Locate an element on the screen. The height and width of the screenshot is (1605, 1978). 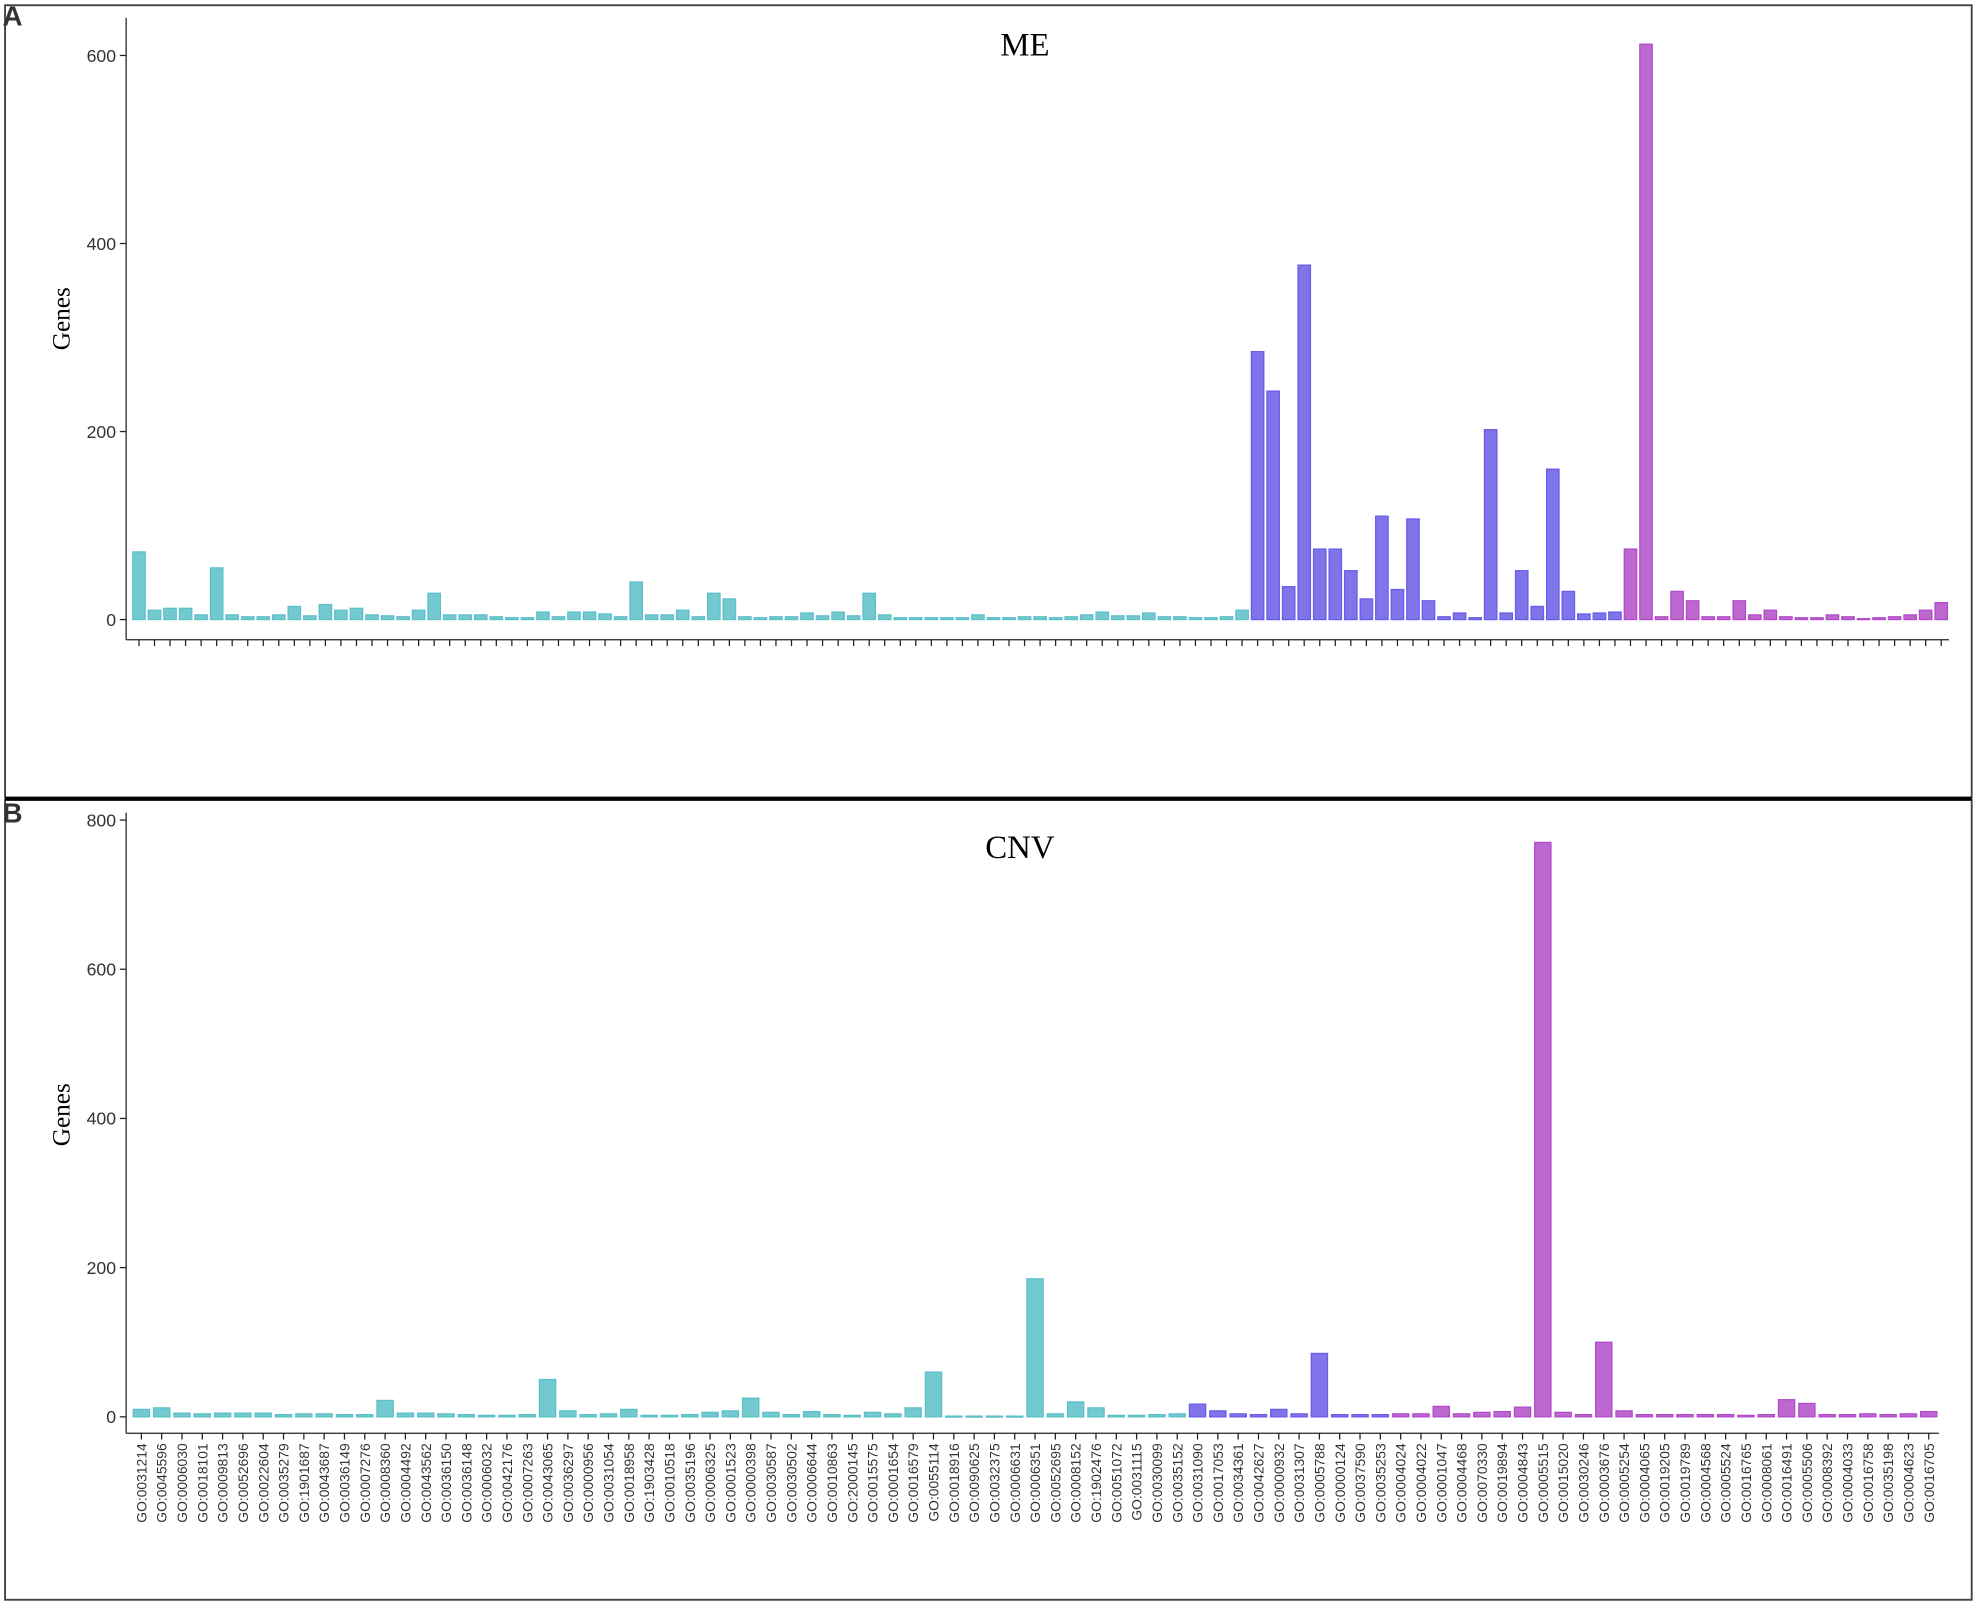
chart-title: ME is located at coordinates (1024, 46).